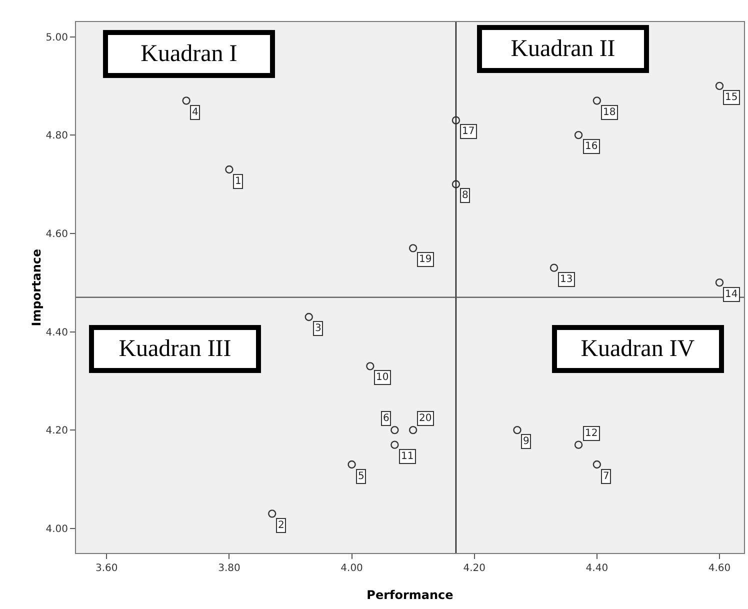  I want to click on x-tick-label: 3.60, so click(107, 568).